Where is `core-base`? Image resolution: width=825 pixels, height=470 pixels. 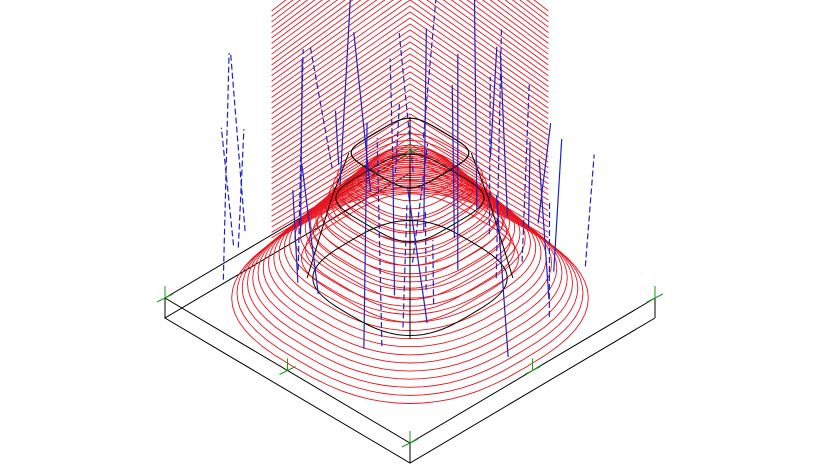
core-base is located at coordinates (410, 278).